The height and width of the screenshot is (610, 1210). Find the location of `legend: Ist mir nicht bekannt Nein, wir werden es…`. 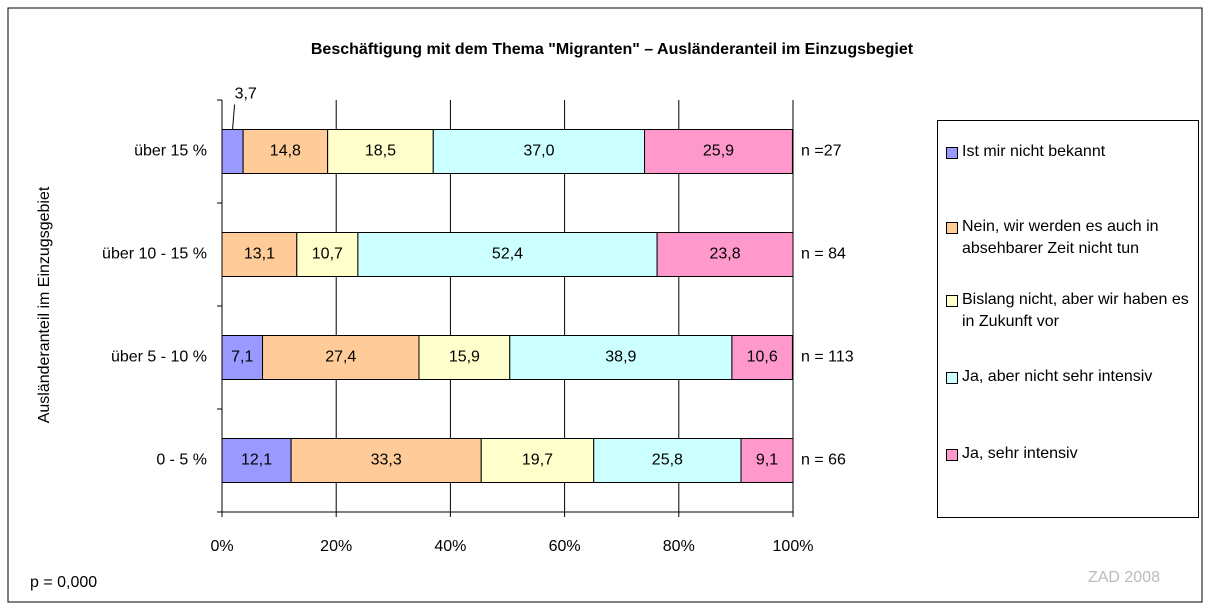

legend: Ist mir nicht bekannt Nein, wir werden es… is located at coordinates (1068, 319).